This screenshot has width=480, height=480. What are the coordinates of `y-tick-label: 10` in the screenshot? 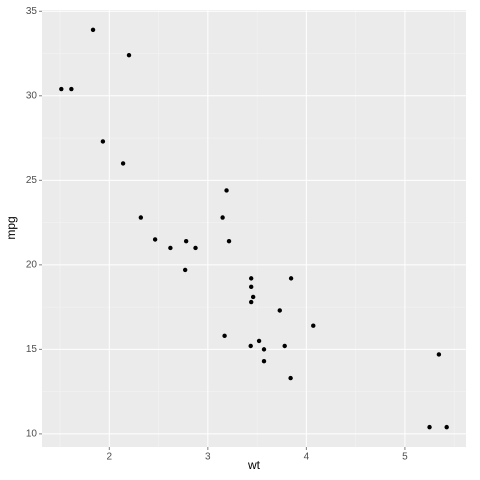 It's located at (32, 434).